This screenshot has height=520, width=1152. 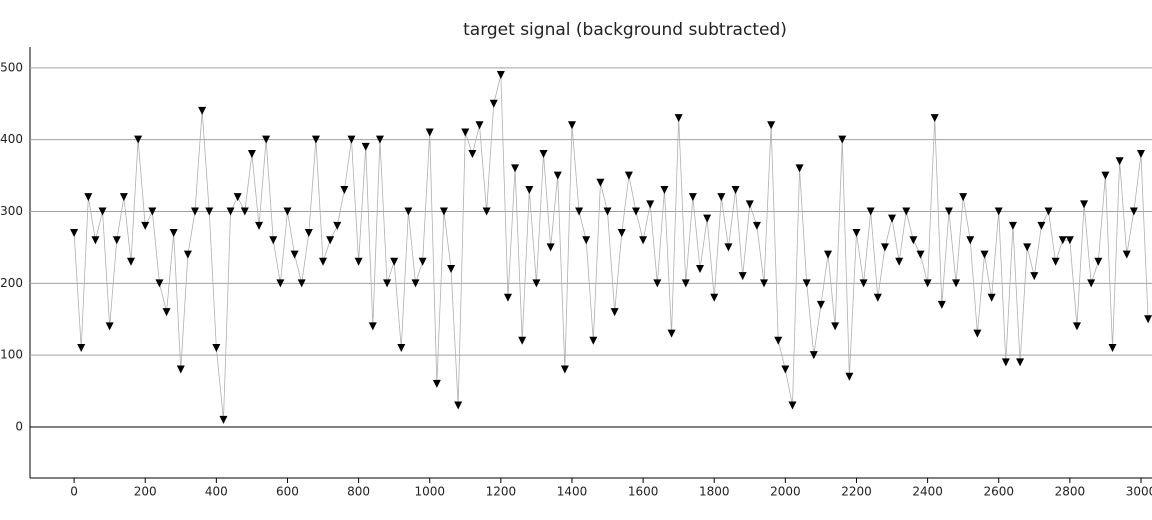 I want to click on x-tick-label: 600, so click(x=287, y=492).